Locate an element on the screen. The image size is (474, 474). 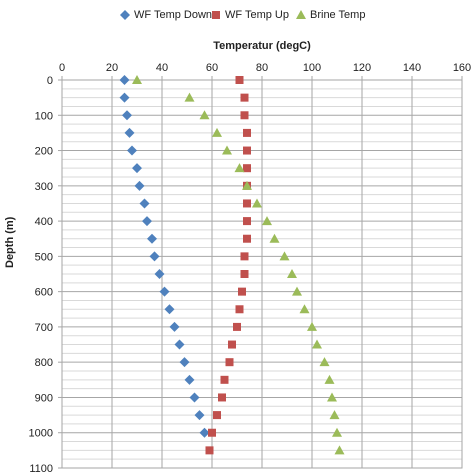
y-tick-label: 700 is located at coordinates (44, 328).